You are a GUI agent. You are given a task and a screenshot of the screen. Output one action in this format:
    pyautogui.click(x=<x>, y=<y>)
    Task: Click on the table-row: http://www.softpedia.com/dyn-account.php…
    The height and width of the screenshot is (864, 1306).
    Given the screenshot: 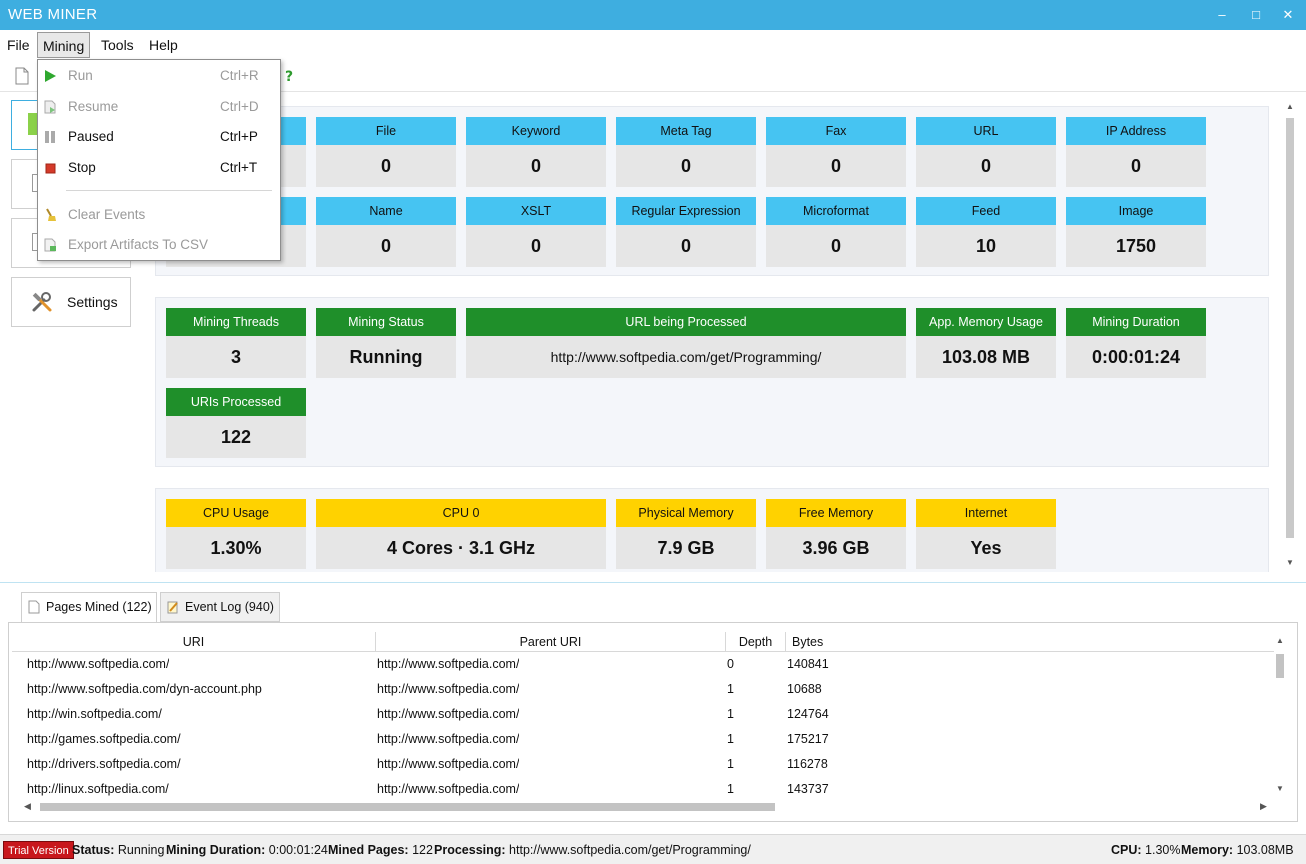 What is the action you would take?
    pyautogui.click(x=643, y=689)
    